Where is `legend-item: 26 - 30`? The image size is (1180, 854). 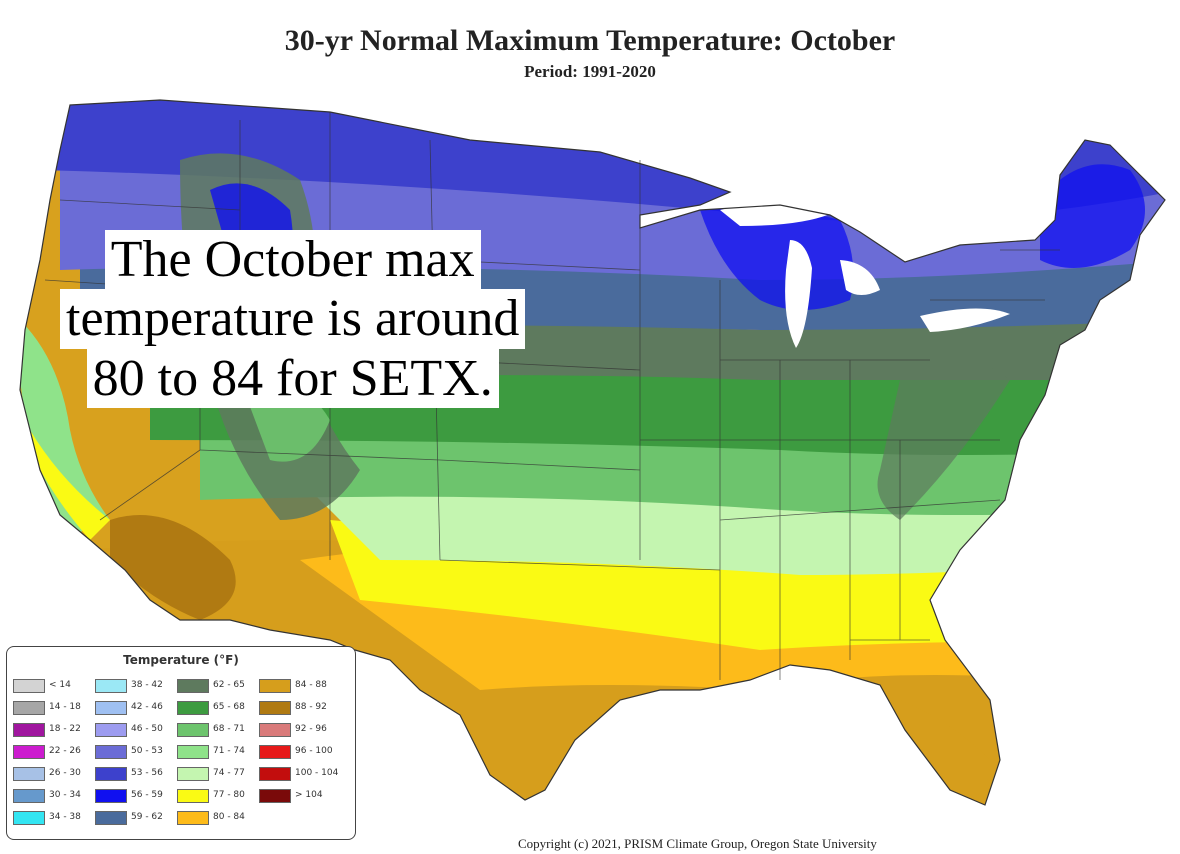 legend-item: 26 - 30 is located at coordinates (54, 775).